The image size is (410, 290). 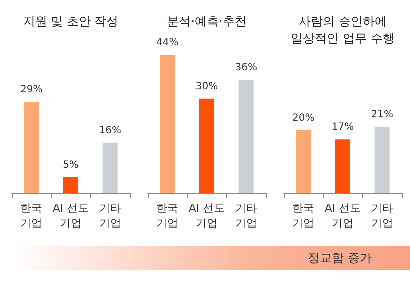 What do you see at coordinates (343, 30) in the screenshot?
I see `chart-title: 사람의 승인하에 일상적인 업무 수행` at bounding box center [343, 30].